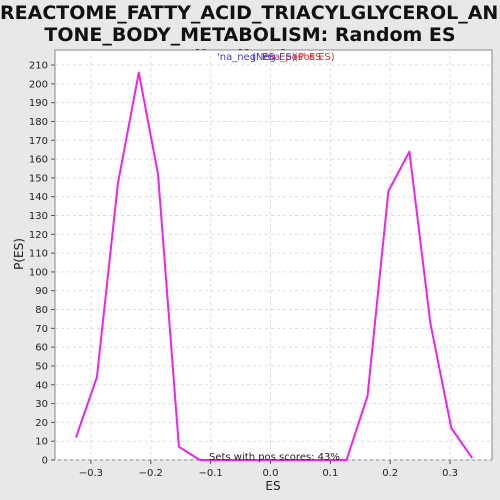 The height and width of the screenshot is (500, 500). What do you see at coordinates (41, 310) in the screenshot?
I see `y-tick-label: 80` at bounding box center [41, 310].